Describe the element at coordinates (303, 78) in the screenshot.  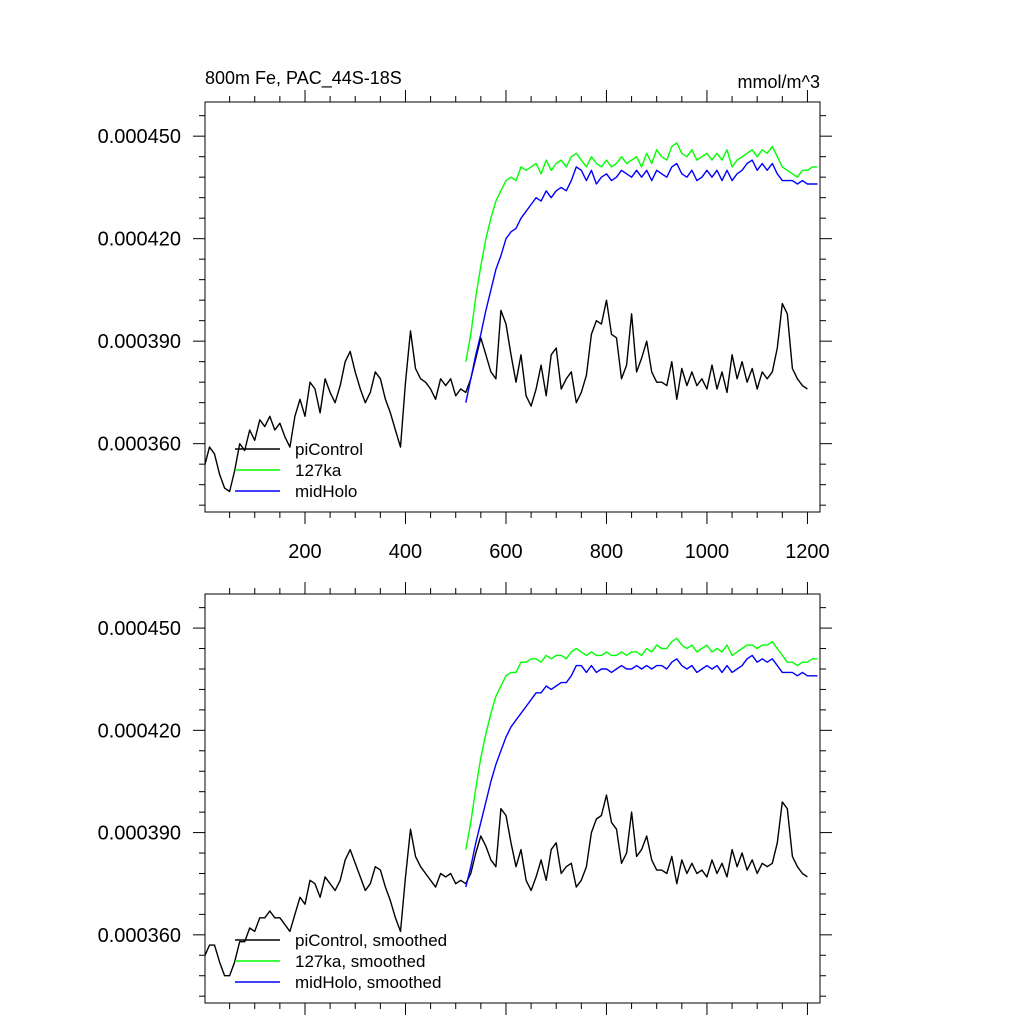
I see `chart-title: 800m Fe, PAC_44S-18S` at that location.